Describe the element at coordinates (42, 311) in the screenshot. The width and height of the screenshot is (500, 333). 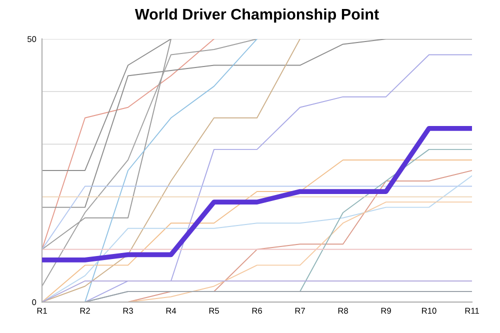
I see `x-tick-label: R1` at that location.